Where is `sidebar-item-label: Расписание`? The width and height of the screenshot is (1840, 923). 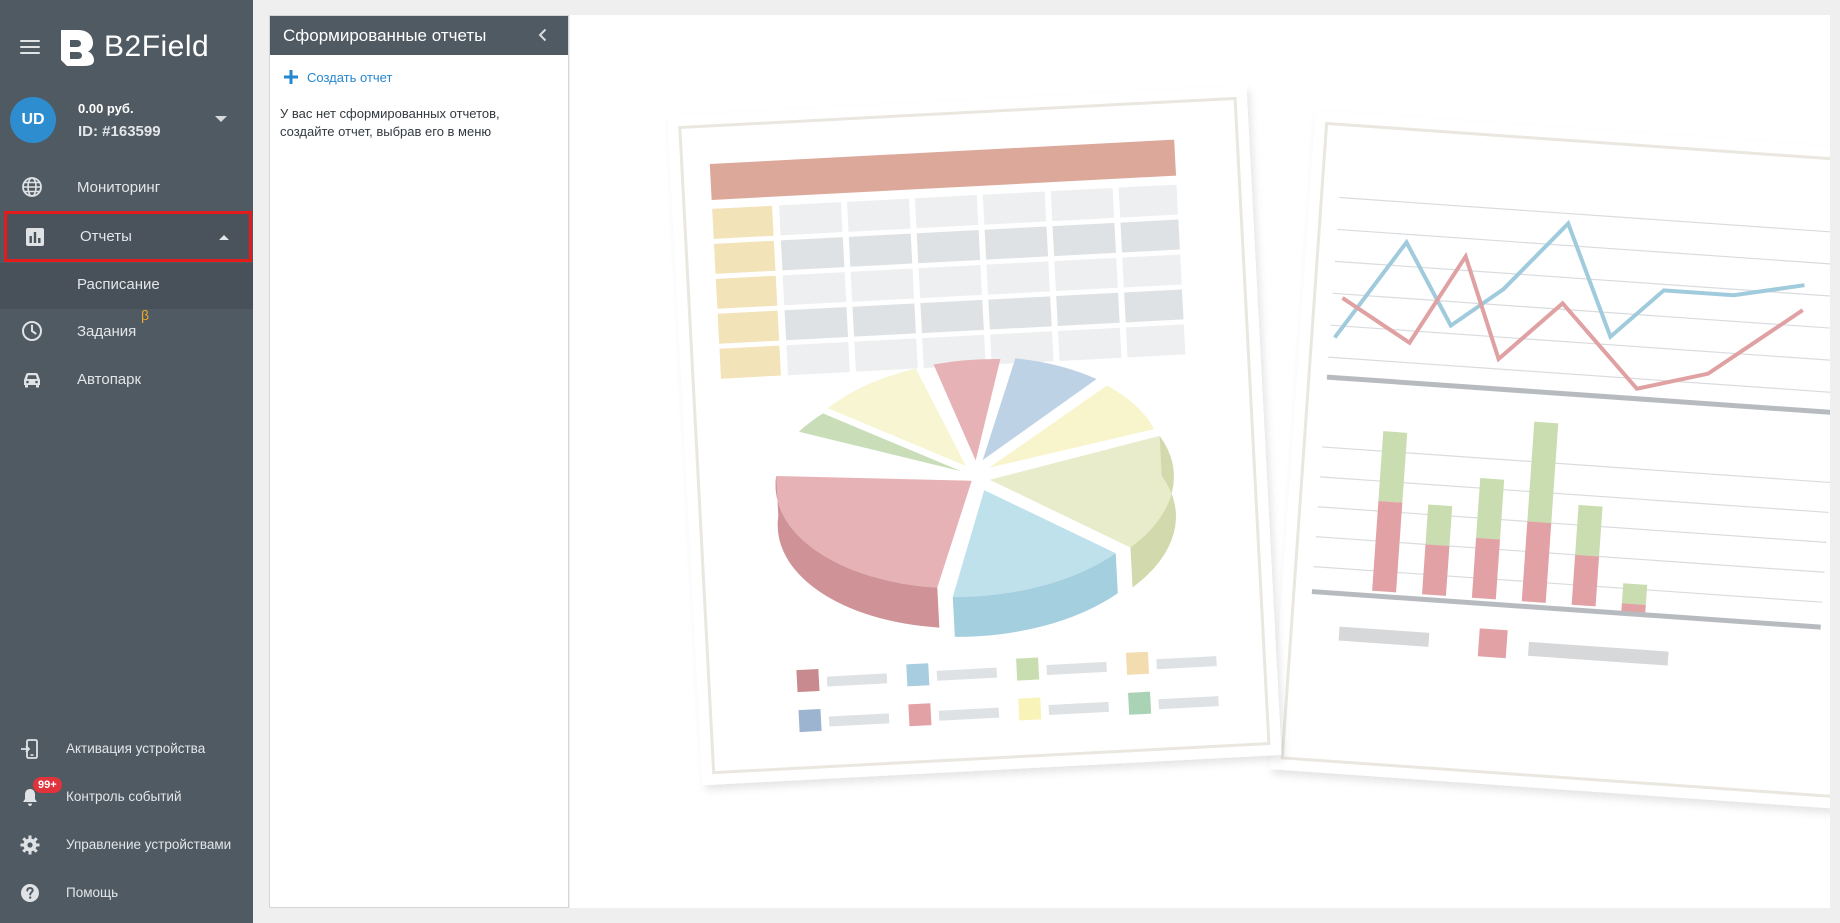 sidebar-item-label: Расписание is located at coordinates (118, 284).